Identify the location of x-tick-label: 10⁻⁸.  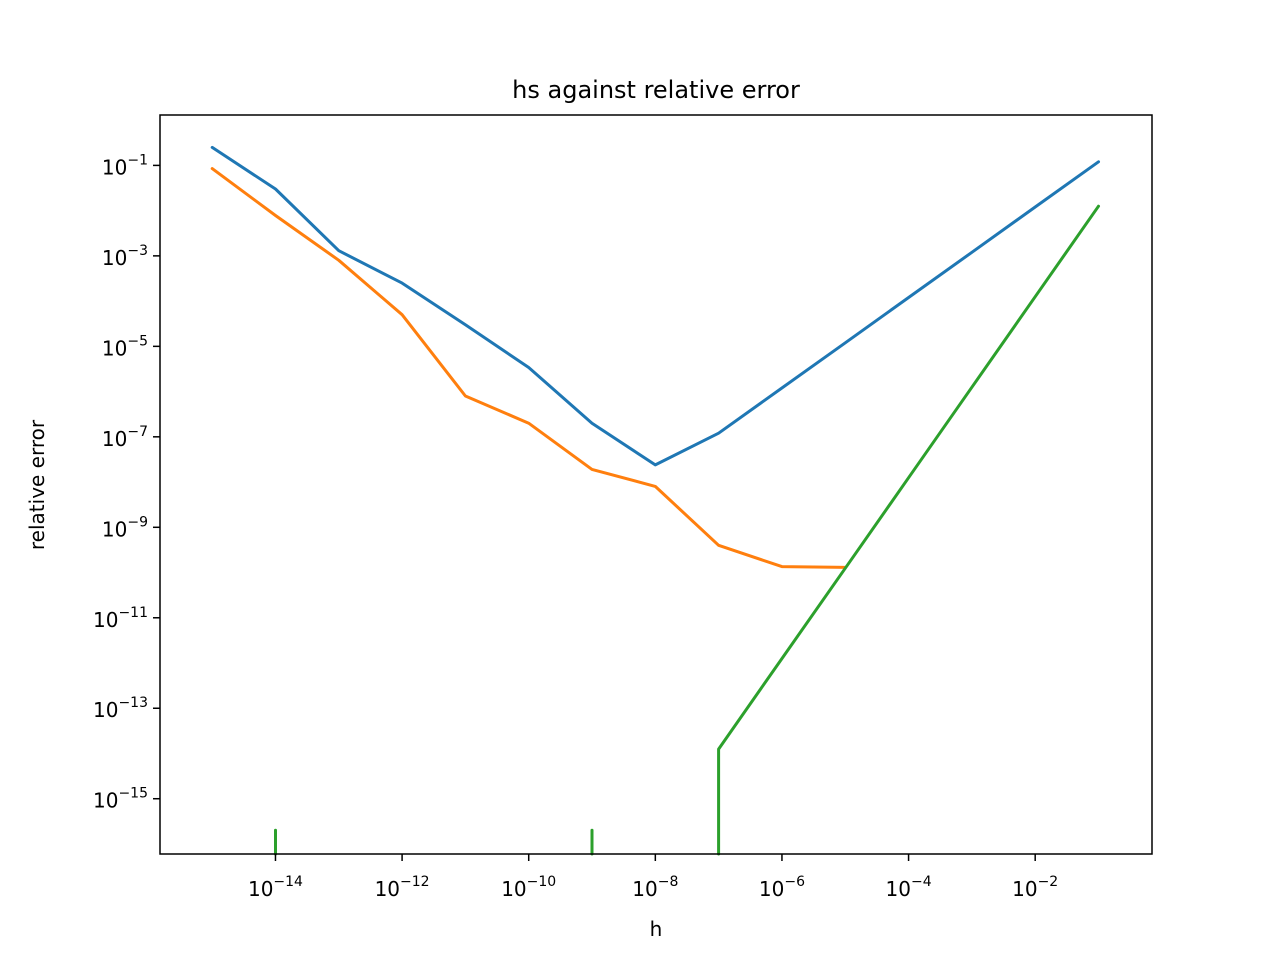
(655, 887).